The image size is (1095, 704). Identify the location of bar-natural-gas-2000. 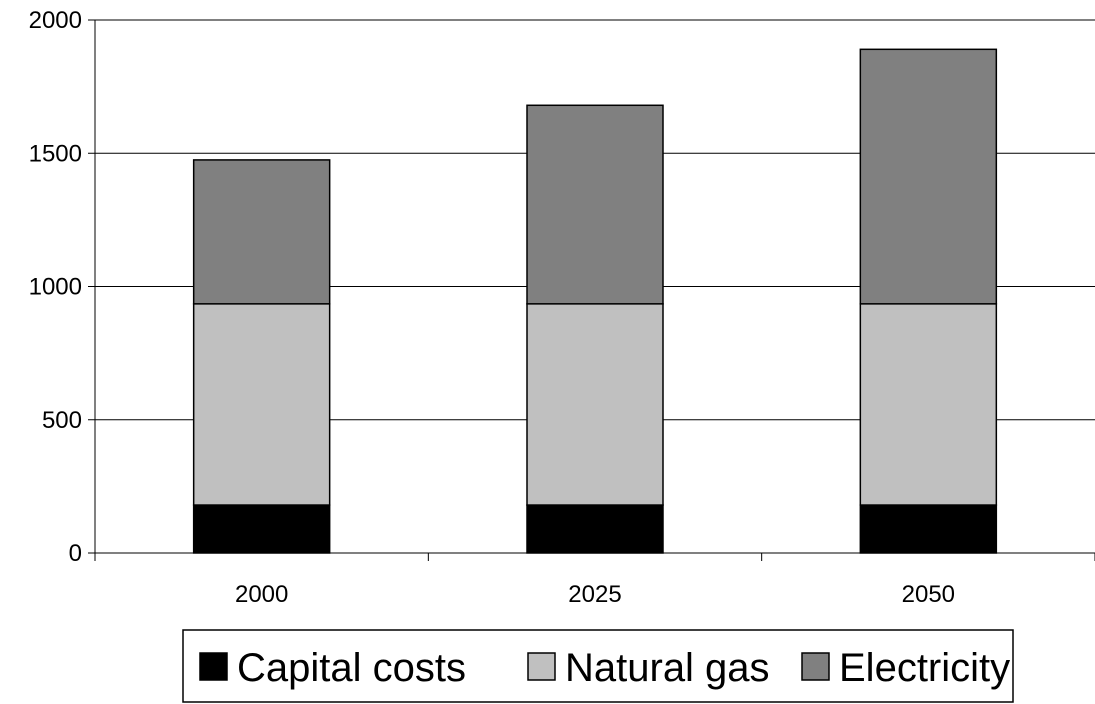
(261, 404).